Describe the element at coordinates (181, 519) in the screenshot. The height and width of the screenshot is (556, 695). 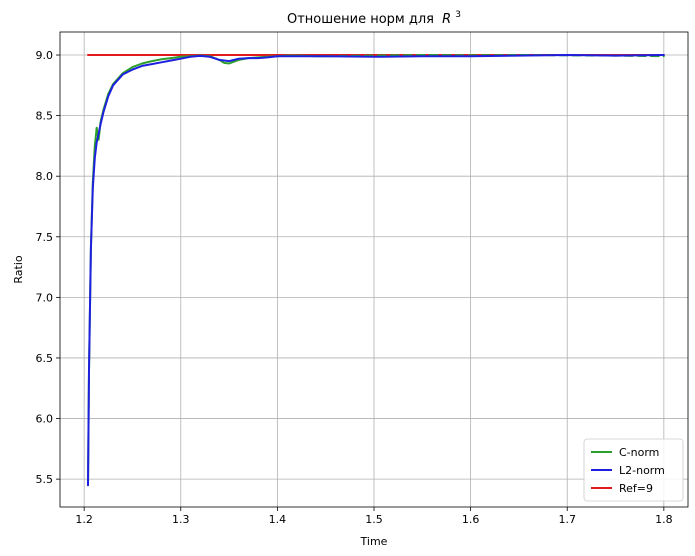
I see `x-tick-label: 1.3` at that location.